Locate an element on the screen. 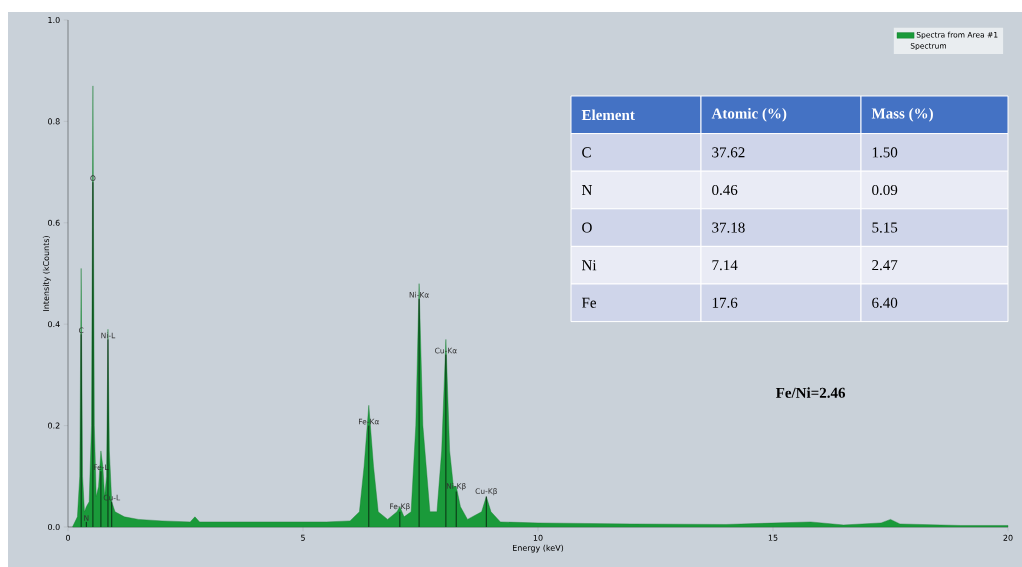 The width and height of the screenshot is (1022, 567). annotation: 37.62 is located at coordinates (728, 152).